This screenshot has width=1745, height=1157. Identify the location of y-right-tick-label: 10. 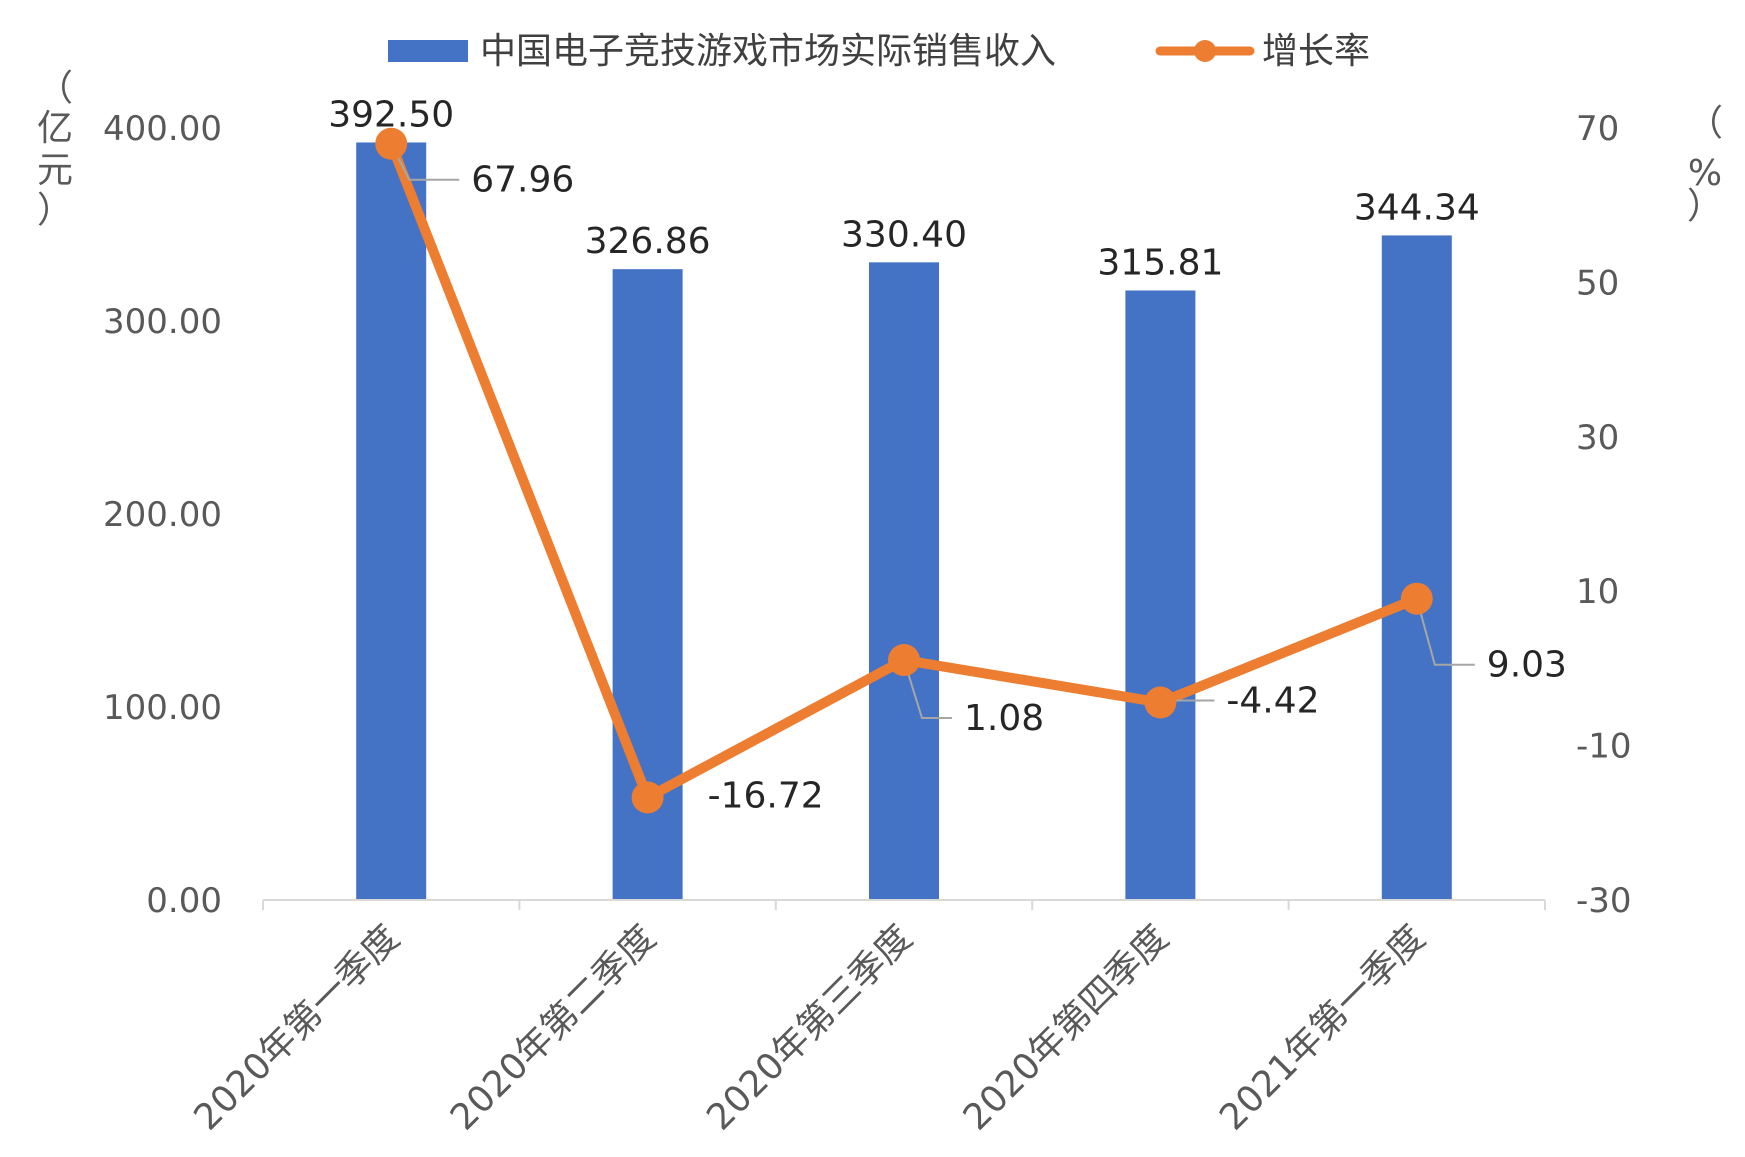
(1597, 592).